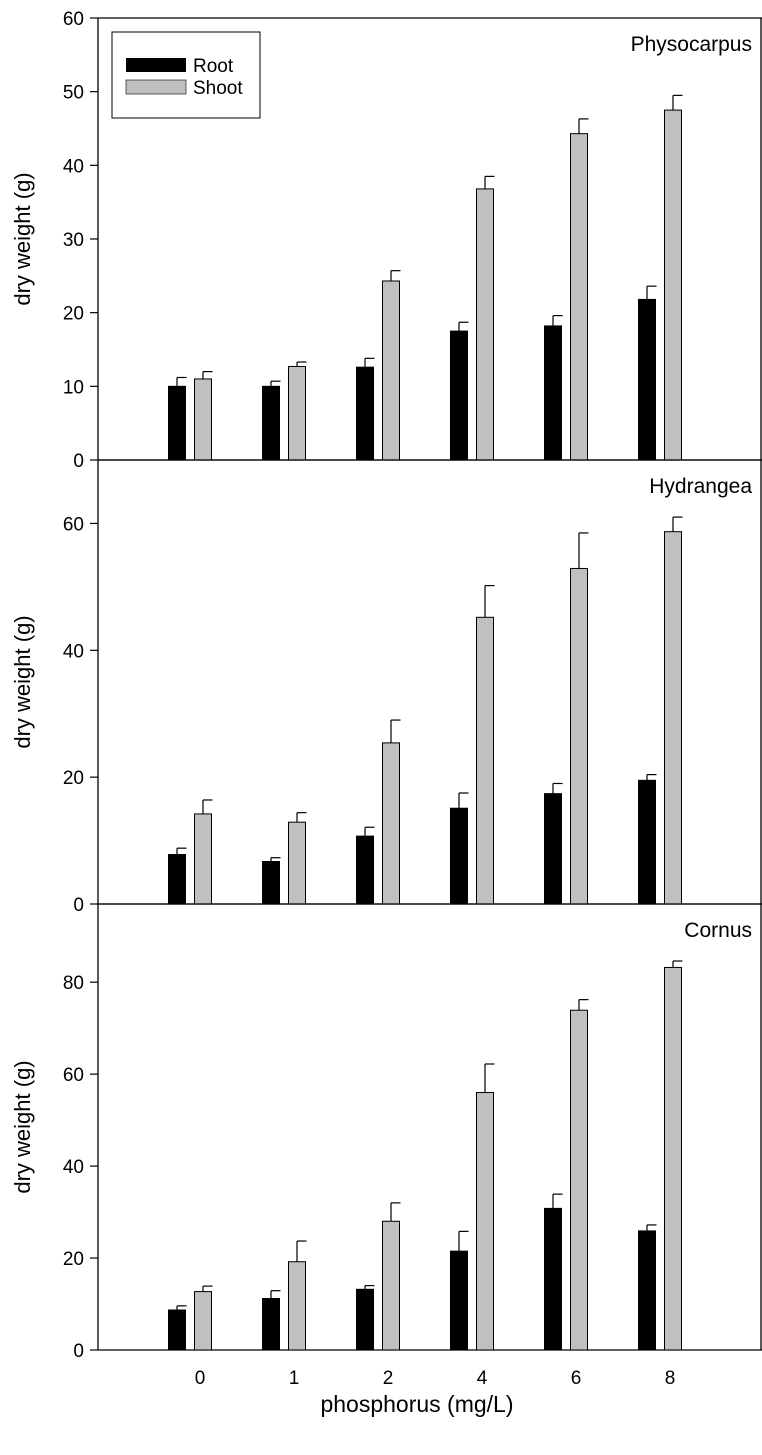  Describe the element at coordinates (200, 1378) in the screenshot. I see `x-tick-label: 0` at that location.